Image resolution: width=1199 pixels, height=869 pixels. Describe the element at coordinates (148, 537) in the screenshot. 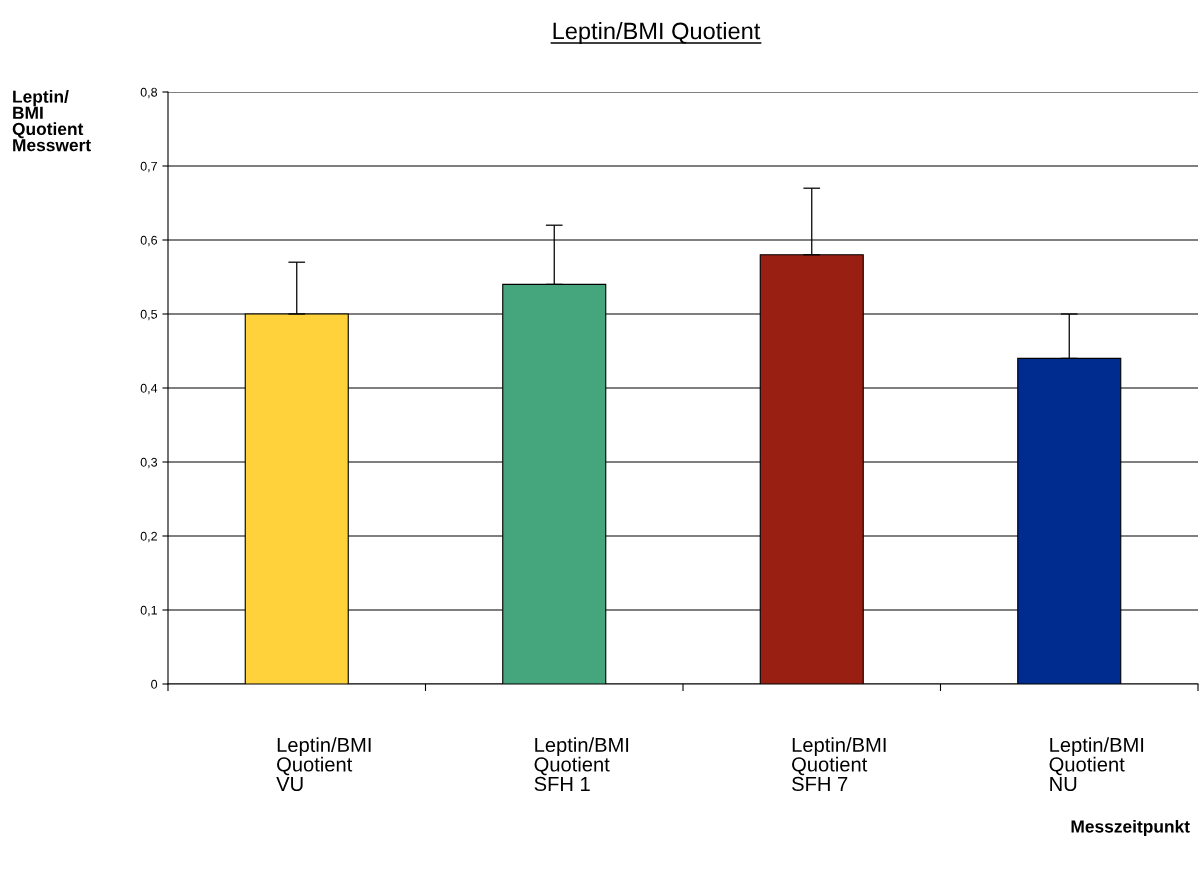

I see `y-tick-label: 0,2` at that location.